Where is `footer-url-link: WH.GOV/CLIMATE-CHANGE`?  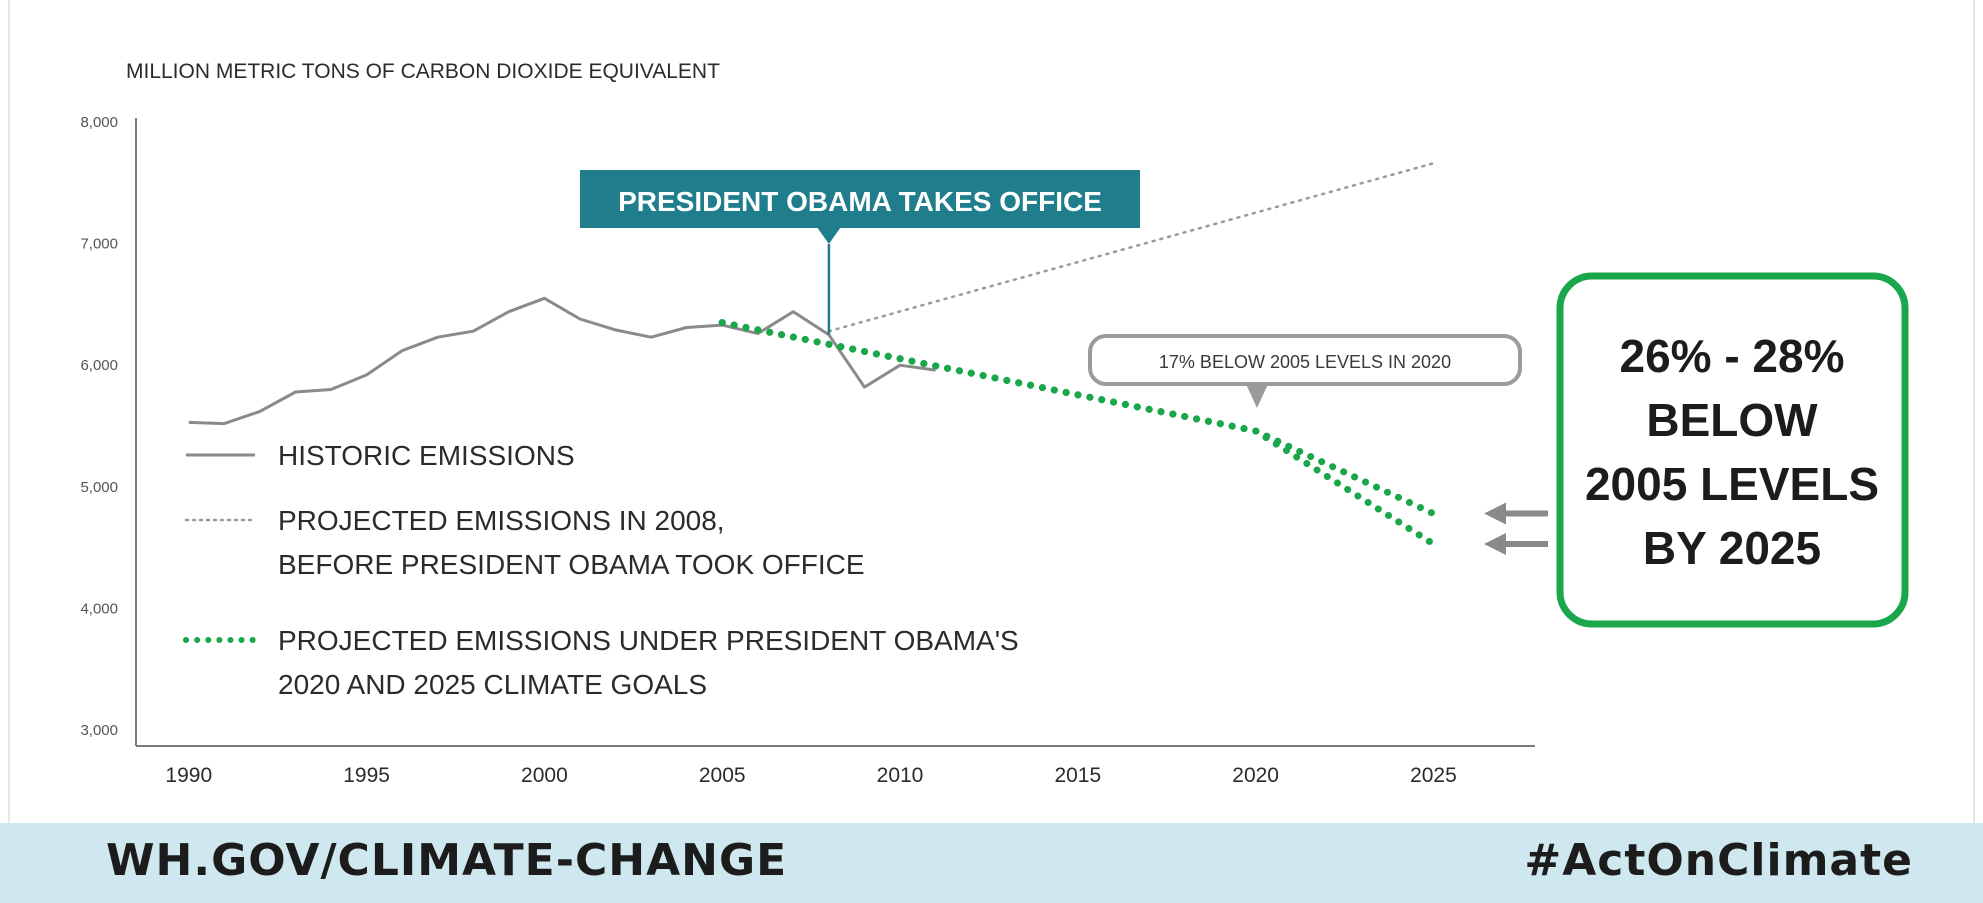 footer-url-link: WH.GOV/CLIMATE-CHANGE is located at coordinates (447, 860).